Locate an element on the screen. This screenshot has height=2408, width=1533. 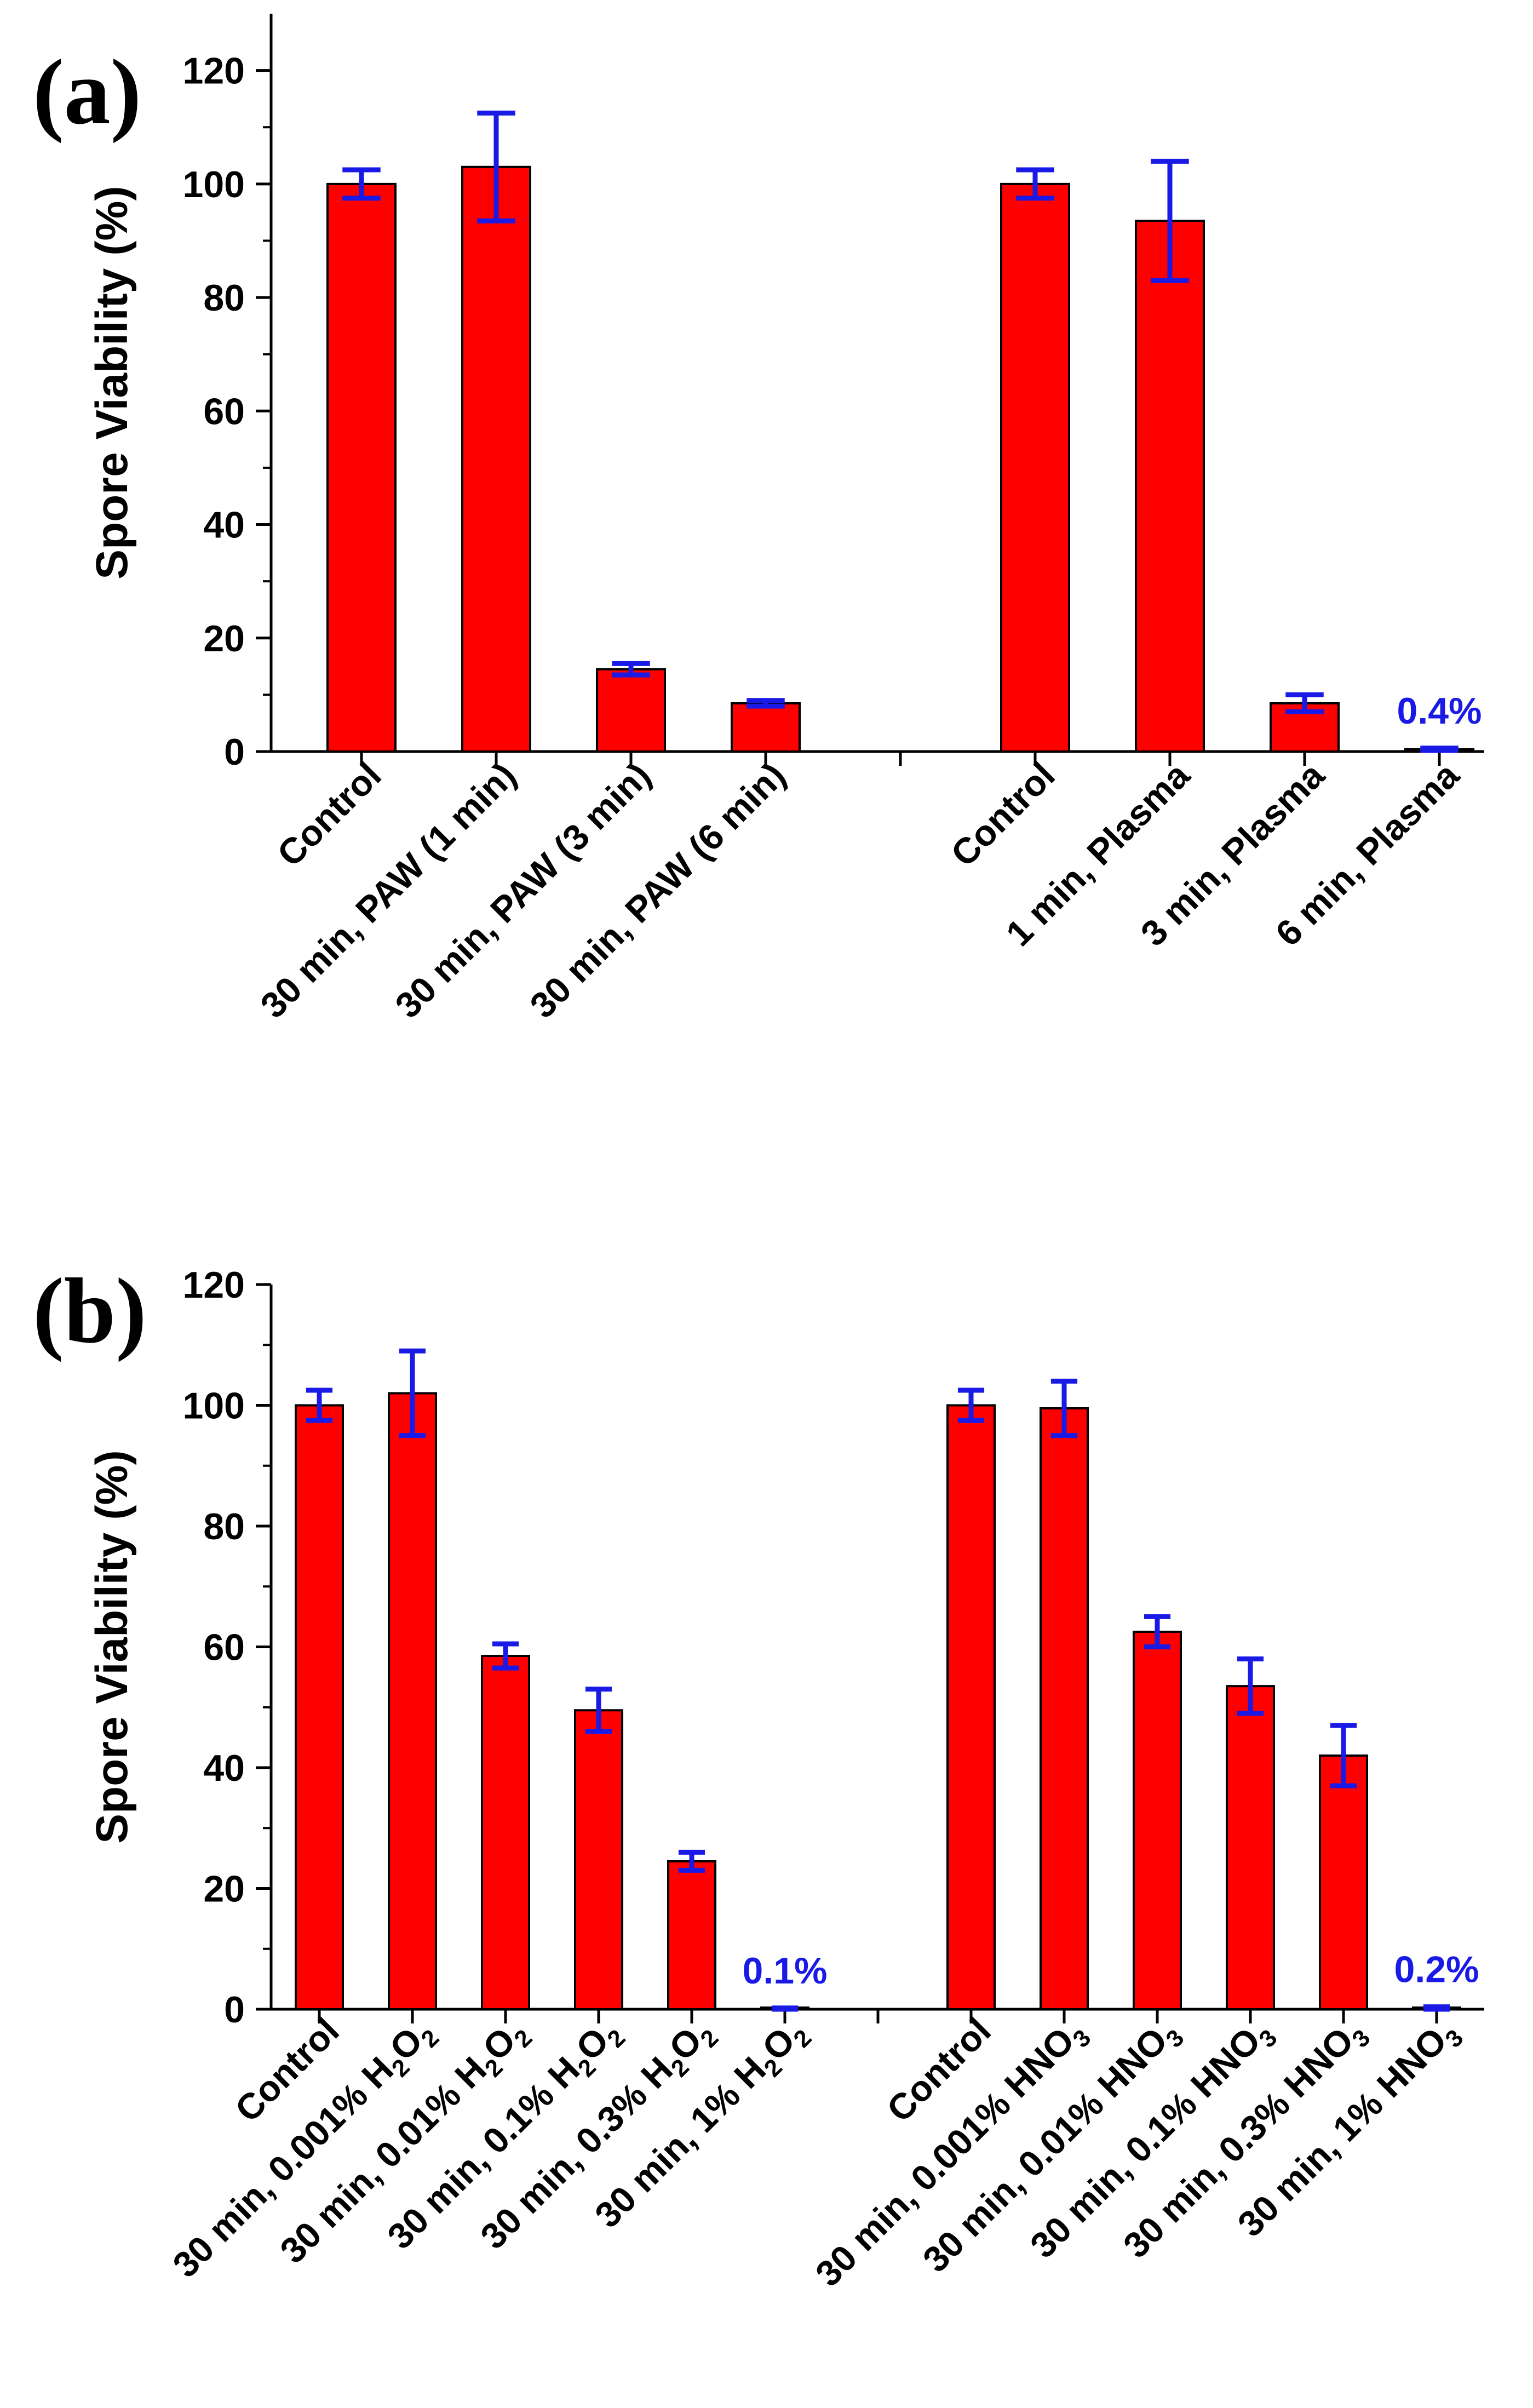
category-label-1: 30 min, PAW (1 min) is located at coordinates (388, 890).